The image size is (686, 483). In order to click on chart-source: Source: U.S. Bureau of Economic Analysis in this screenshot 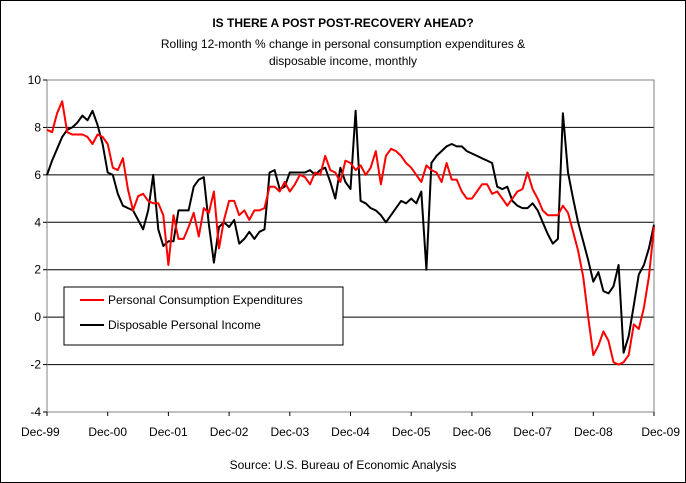, I will do `click(343, 465)`.